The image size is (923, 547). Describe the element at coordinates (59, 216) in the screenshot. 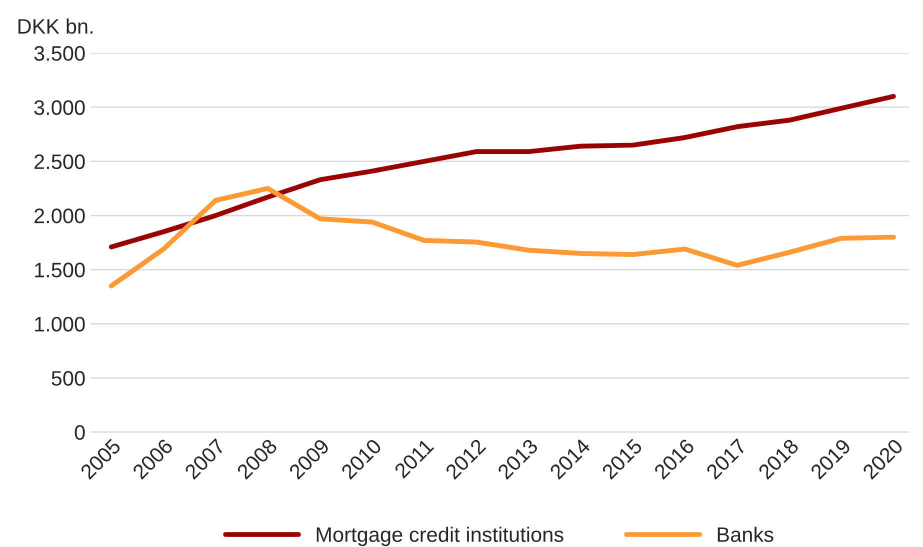

I see `y-tick-label: 2.000` at that location.